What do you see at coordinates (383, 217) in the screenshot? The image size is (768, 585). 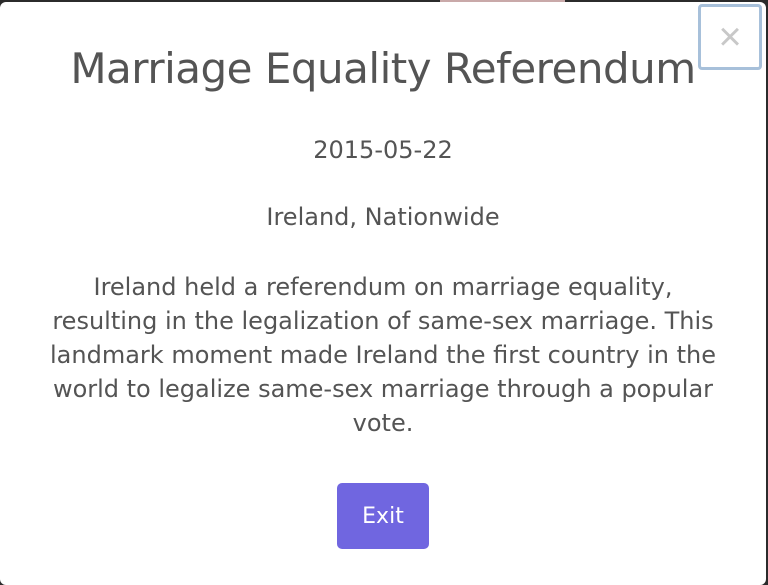 I see `event-location: Ireland, Nationwide` at bounding box center [383, 217].